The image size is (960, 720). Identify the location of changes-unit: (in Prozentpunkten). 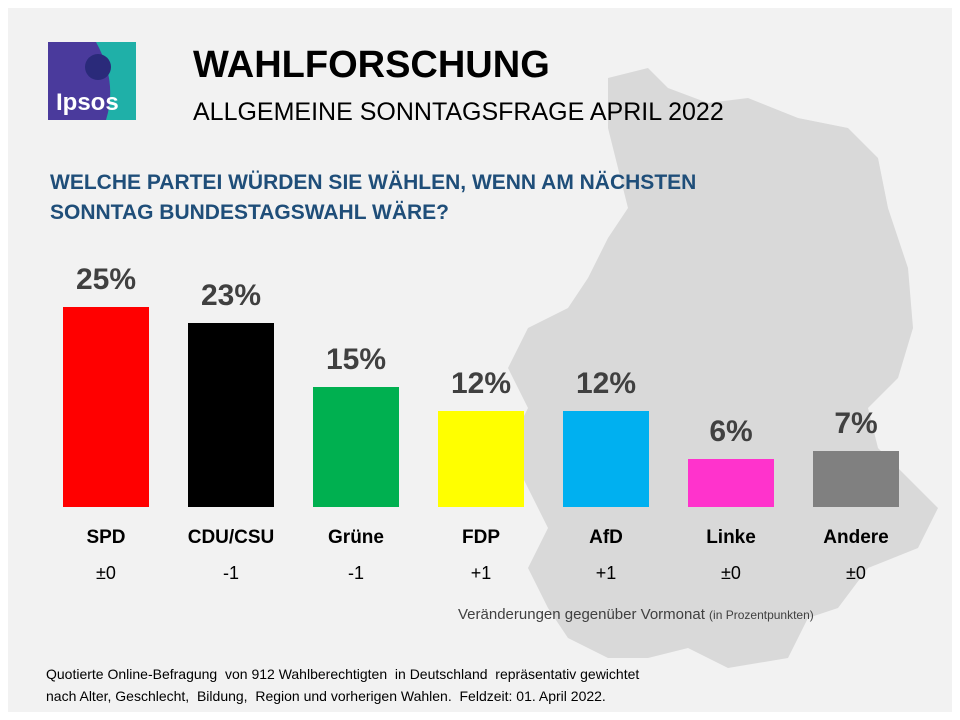
(761, 615).